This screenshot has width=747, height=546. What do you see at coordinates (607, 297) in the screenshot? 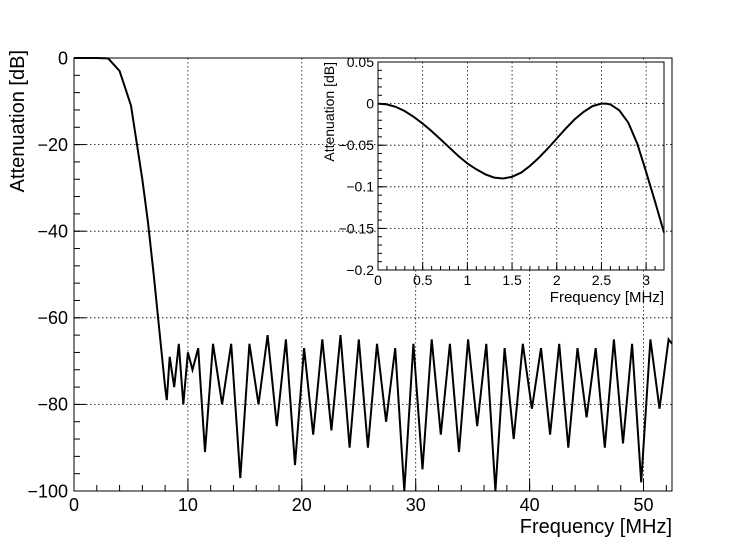
I see `inset-x-axis-title: Frequency [MHz]` at bounding box center [607, 297].